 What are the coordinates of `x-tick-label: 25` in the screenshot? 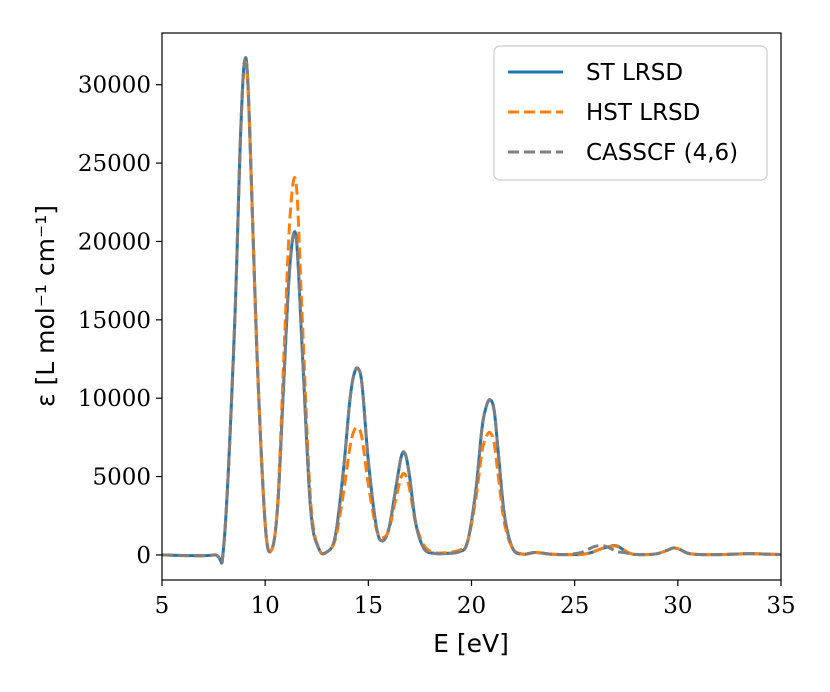 It's located at (574, 606).